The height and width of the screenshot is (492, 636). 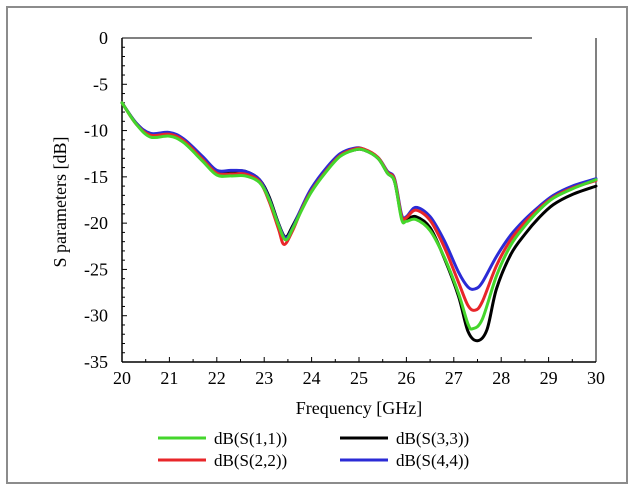 I want to click on y-tick-label: -5, so click(x=100, y=84).